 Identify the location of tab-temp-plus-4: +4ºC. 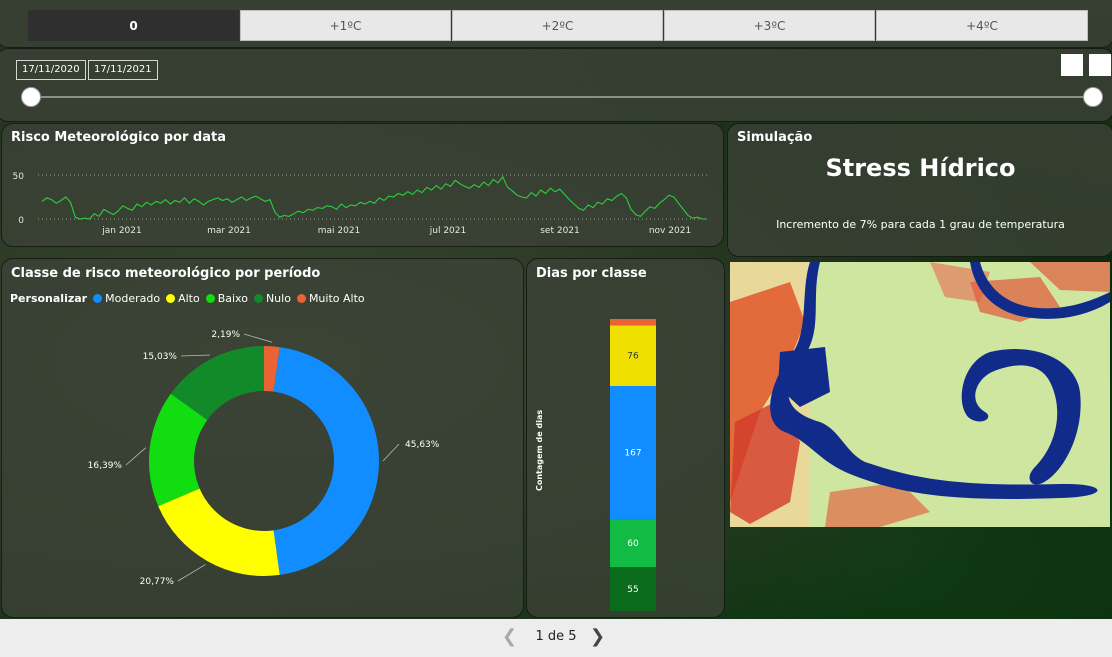
(982, 25).